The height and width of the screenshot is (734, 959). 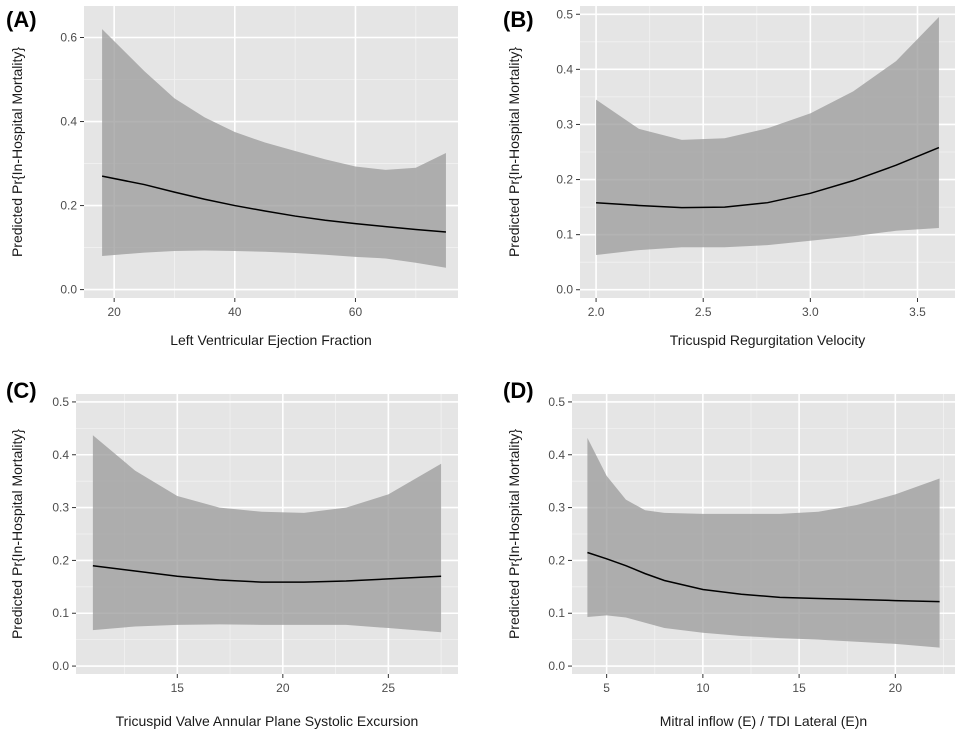 I want to click on panel-label-c: (C), so click(x=21, y=390).